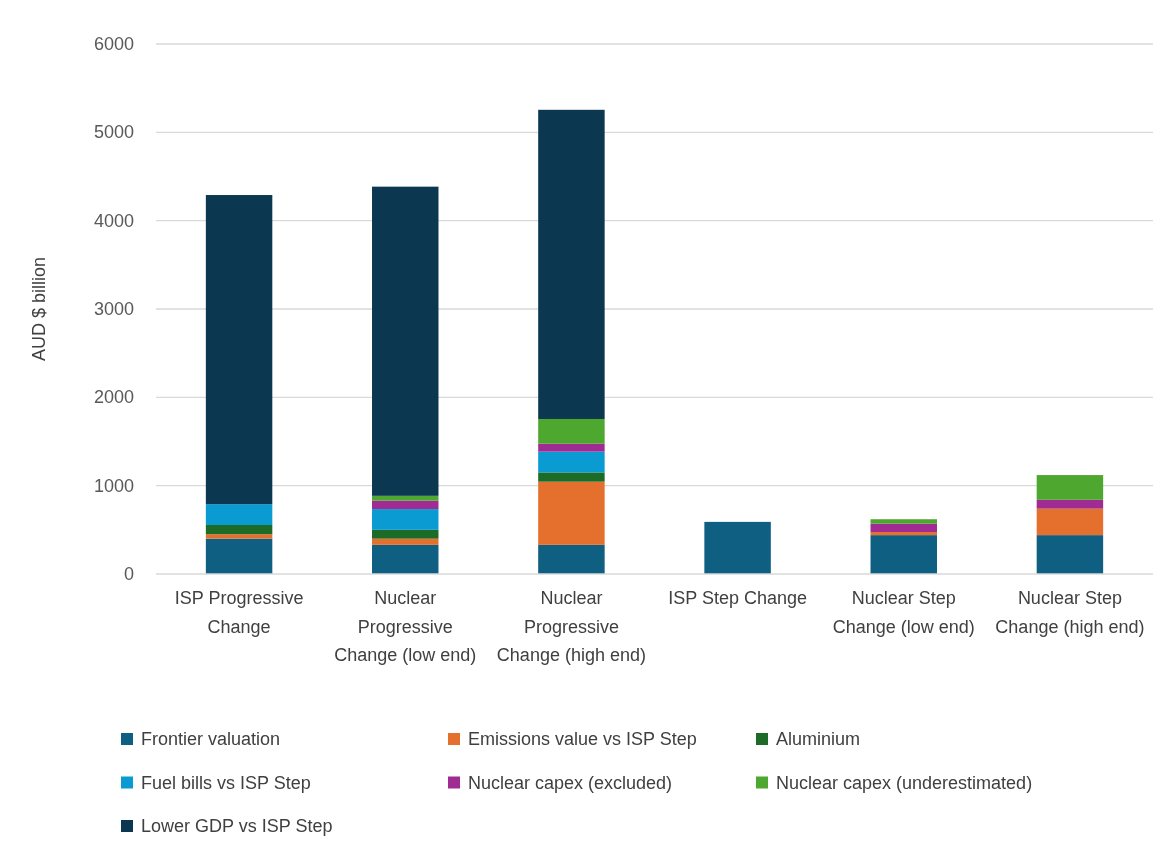 Image resolution: width=1163 pixels, height=846 pixels. Describe the element at coordinates (903, 612) in the screenshot. I see `x-tick-label: Nuclear Step Change (low end)` at that location.